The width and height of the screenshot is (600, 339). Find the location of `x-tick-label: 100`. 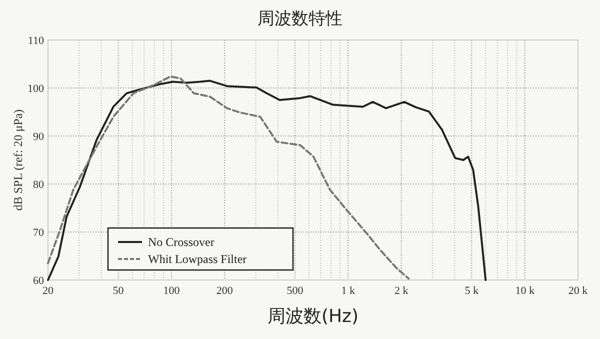

x-tick-label: 100 is located at coordinates (171, 291).